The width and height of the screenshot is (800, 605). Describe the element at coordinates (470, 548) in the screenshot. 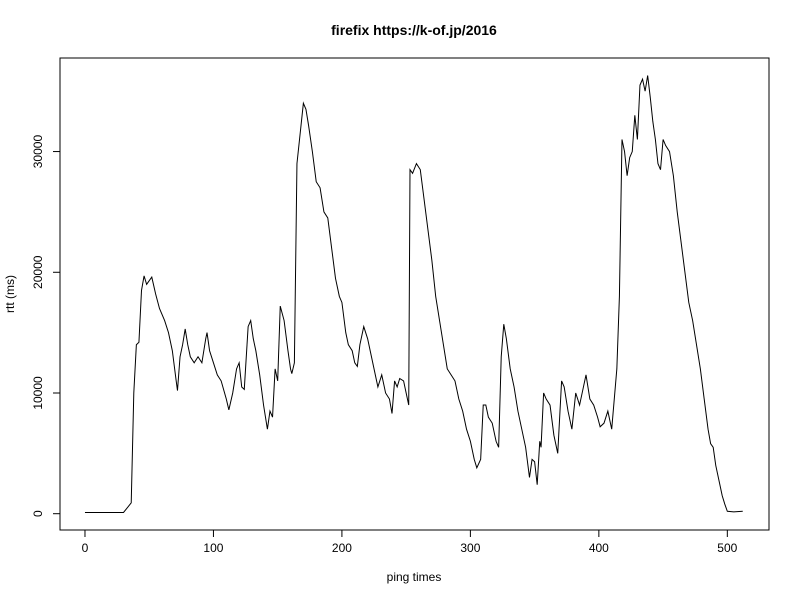

I see `x-tick-label: 300` at that location.